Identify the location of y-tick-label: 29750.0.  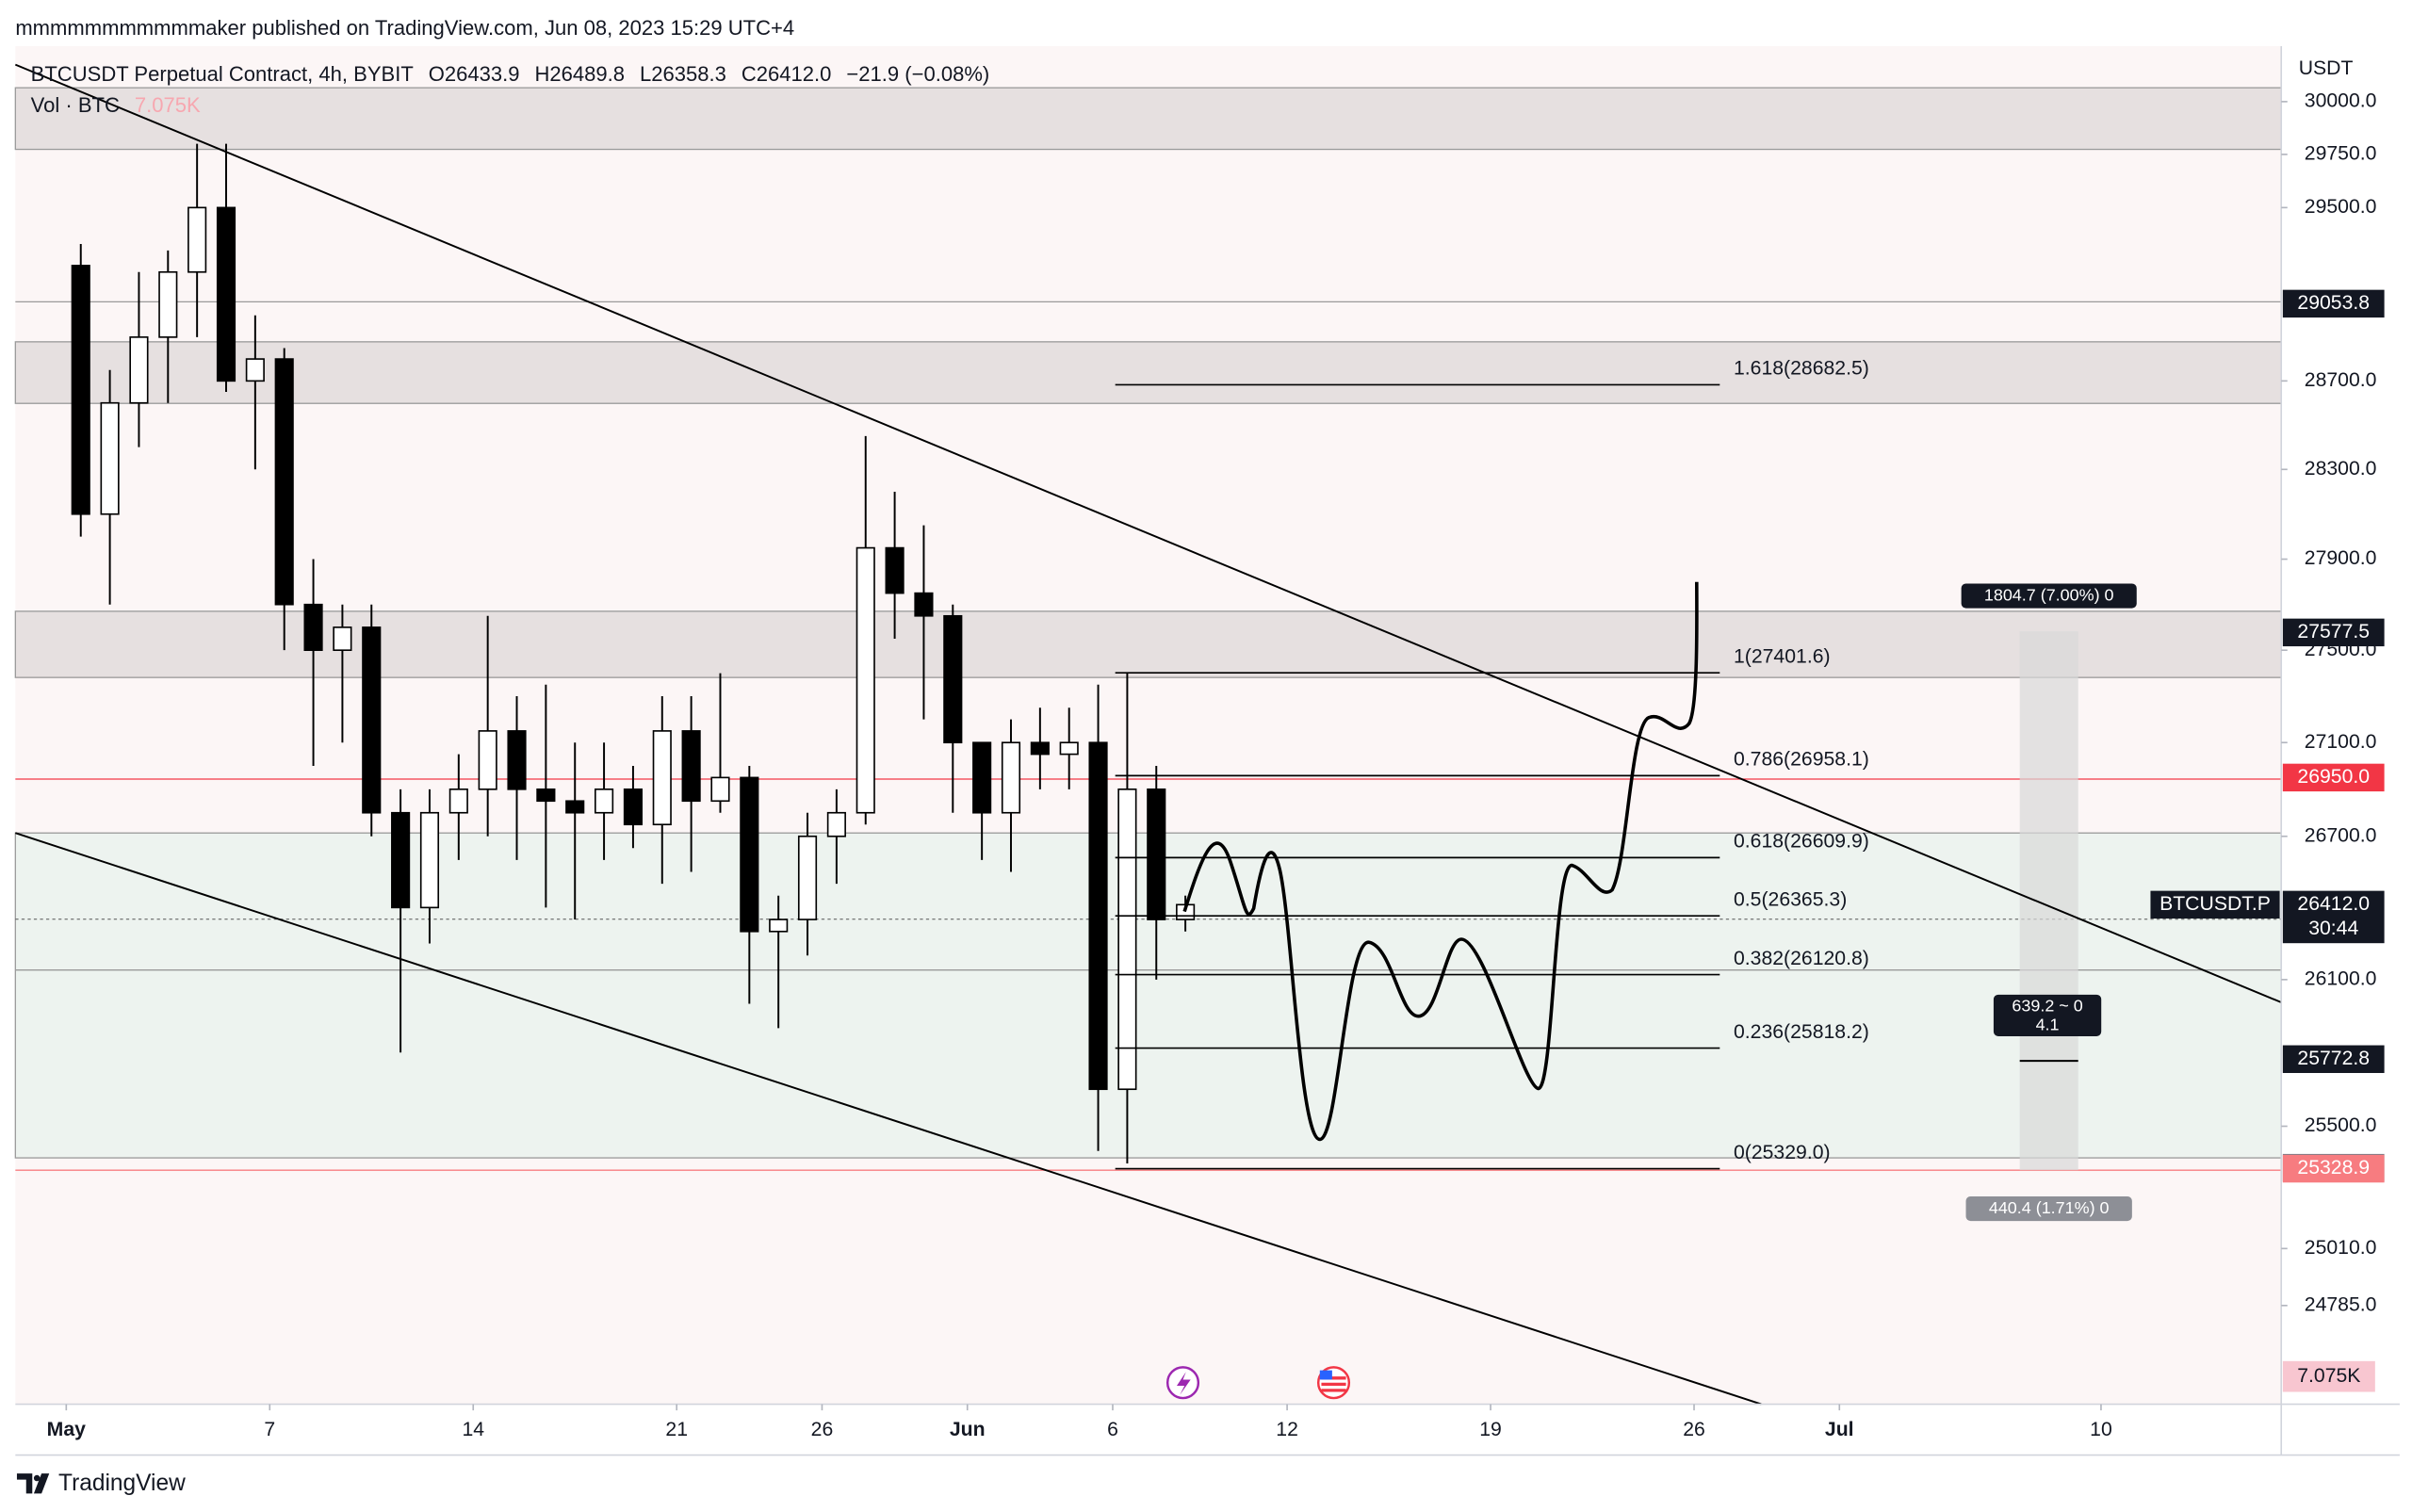
(2341, 153).